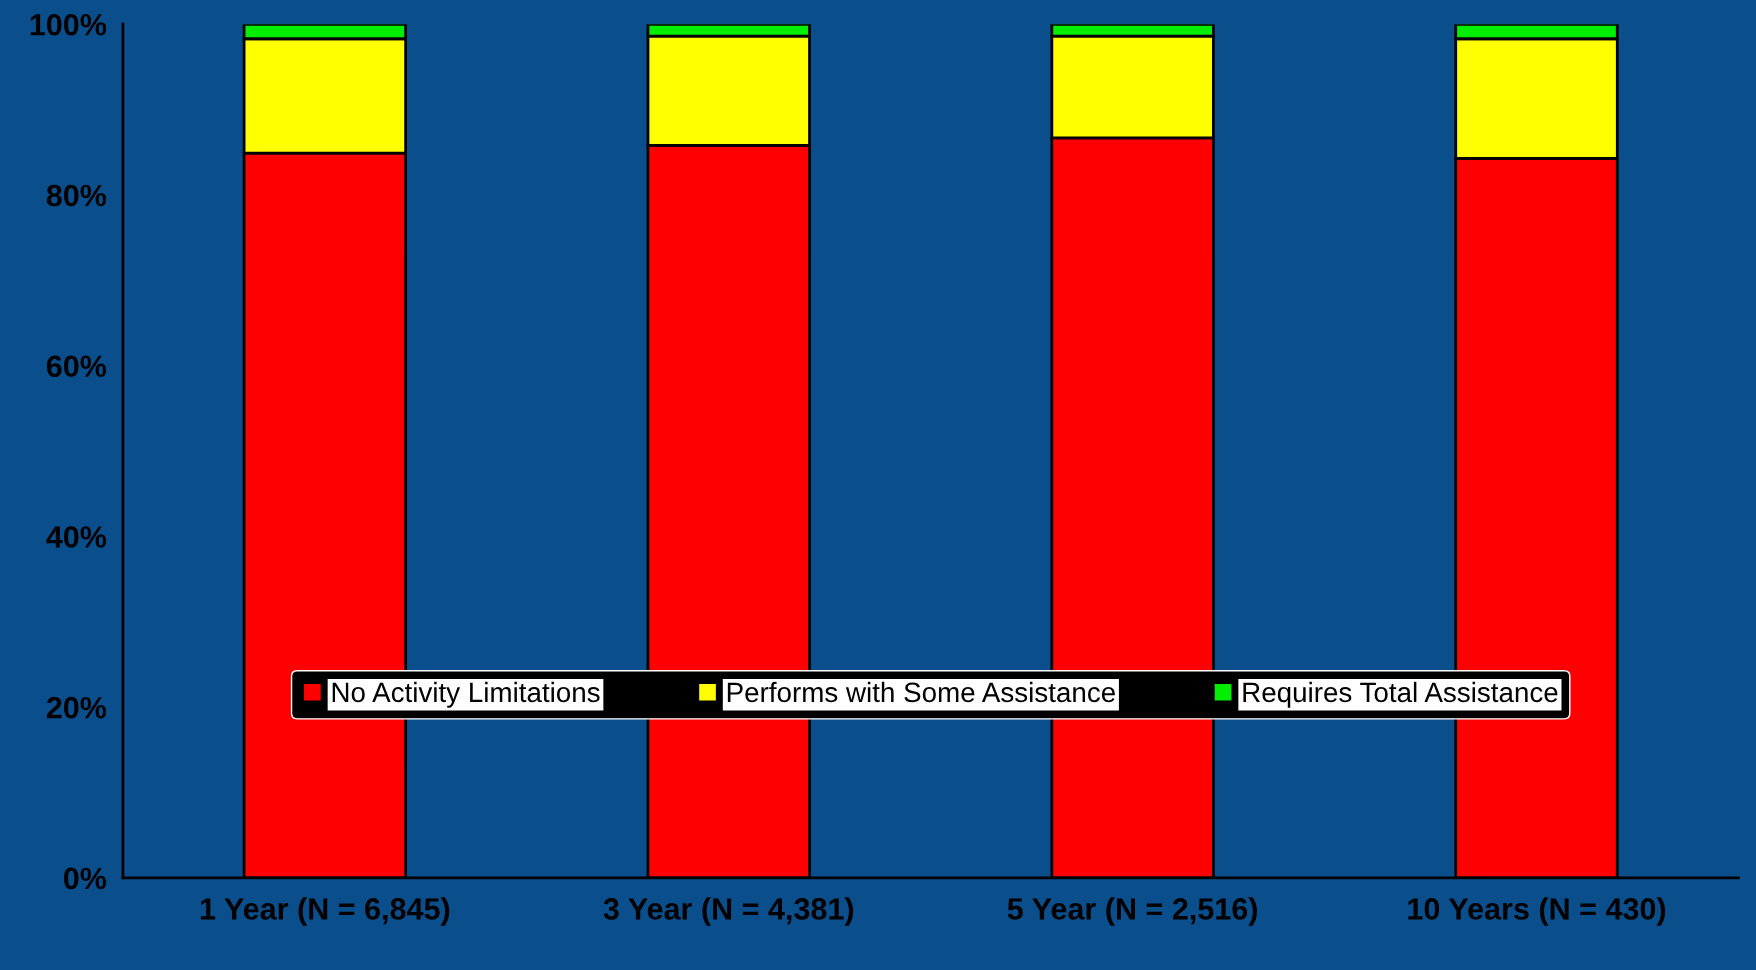 The image size is (1756, 970). Describe the element at coordinates (76, 366) in the screenshot. I see `y-tick-label: 60%` at that location.